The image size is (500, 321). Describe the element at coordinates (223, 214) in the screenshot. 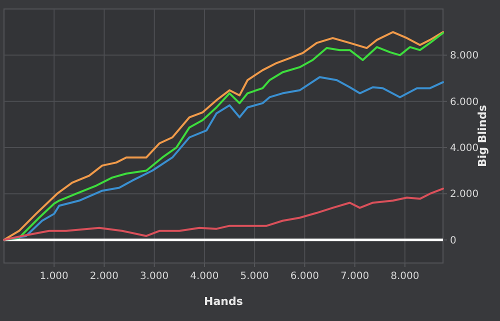

I see `line-series` at that location.